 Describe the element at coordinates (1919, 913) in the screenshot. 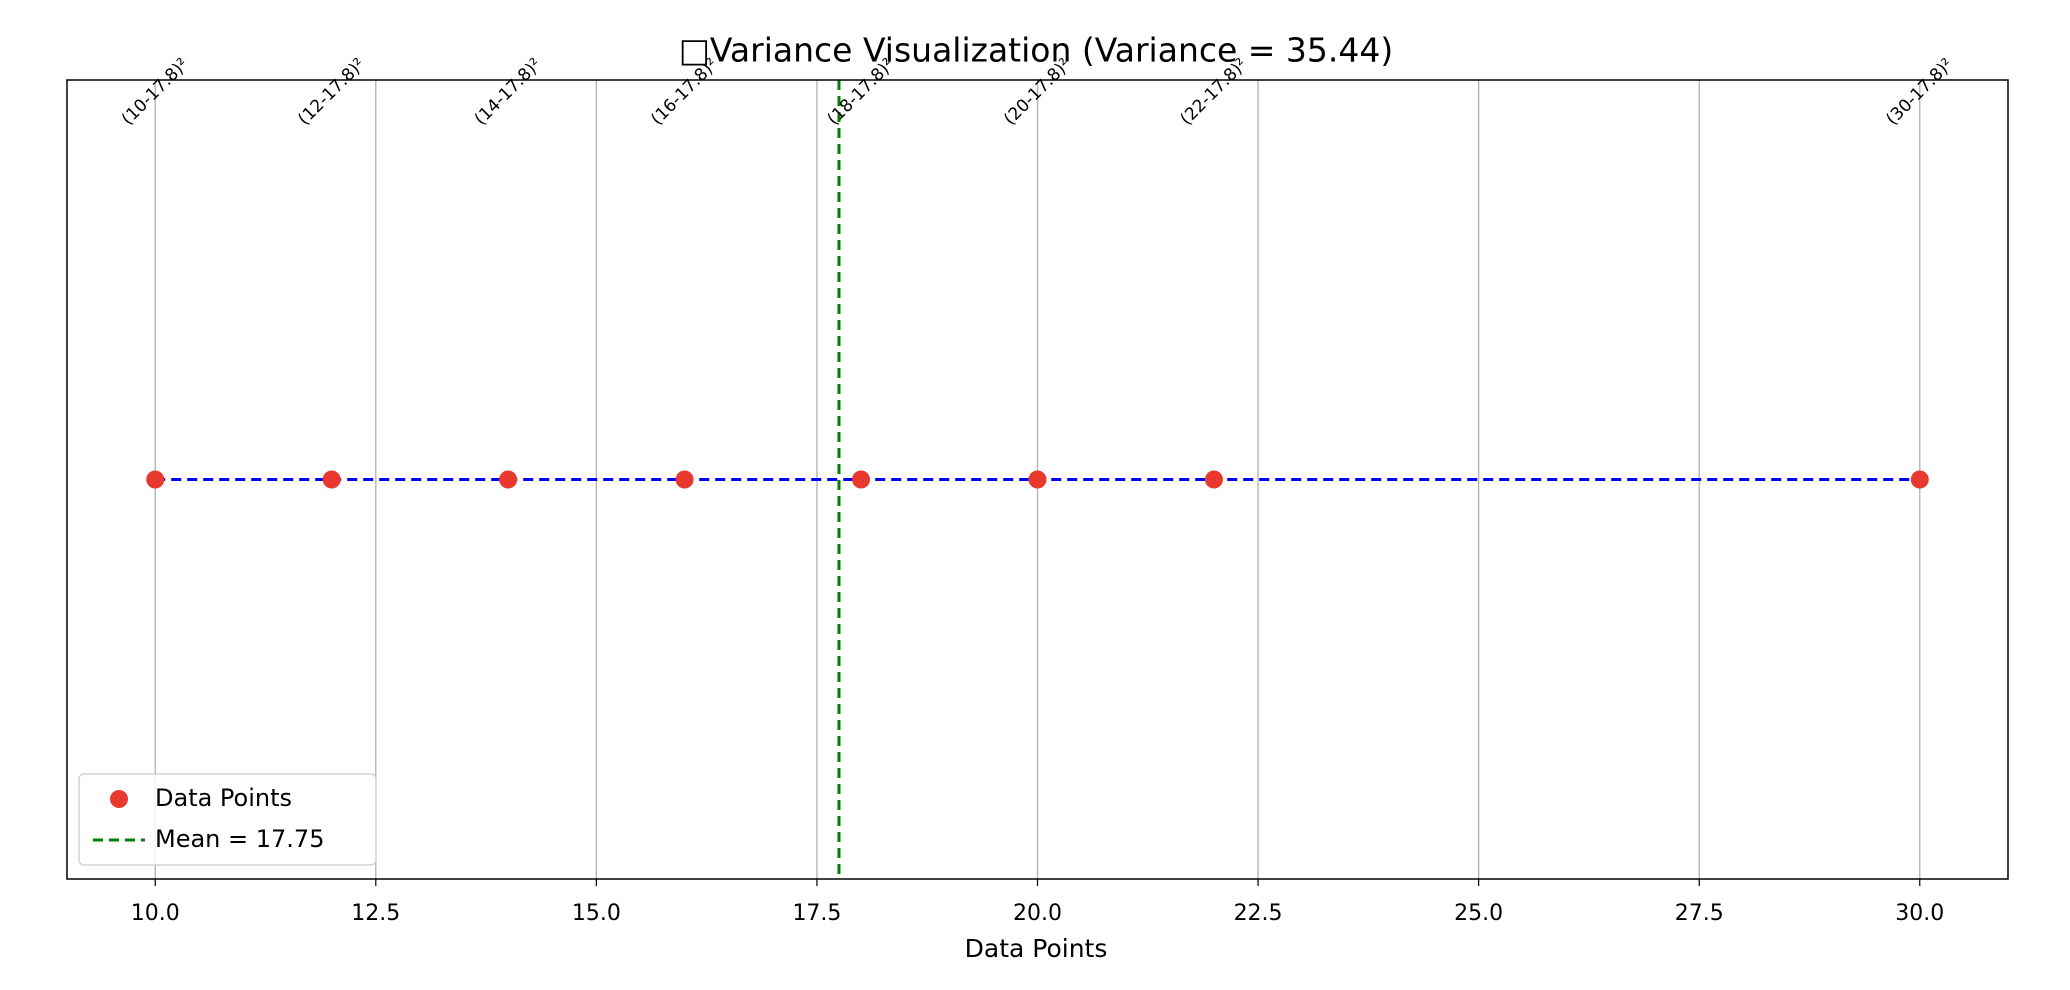

I see `x-tick-label: 30.0` at that location.